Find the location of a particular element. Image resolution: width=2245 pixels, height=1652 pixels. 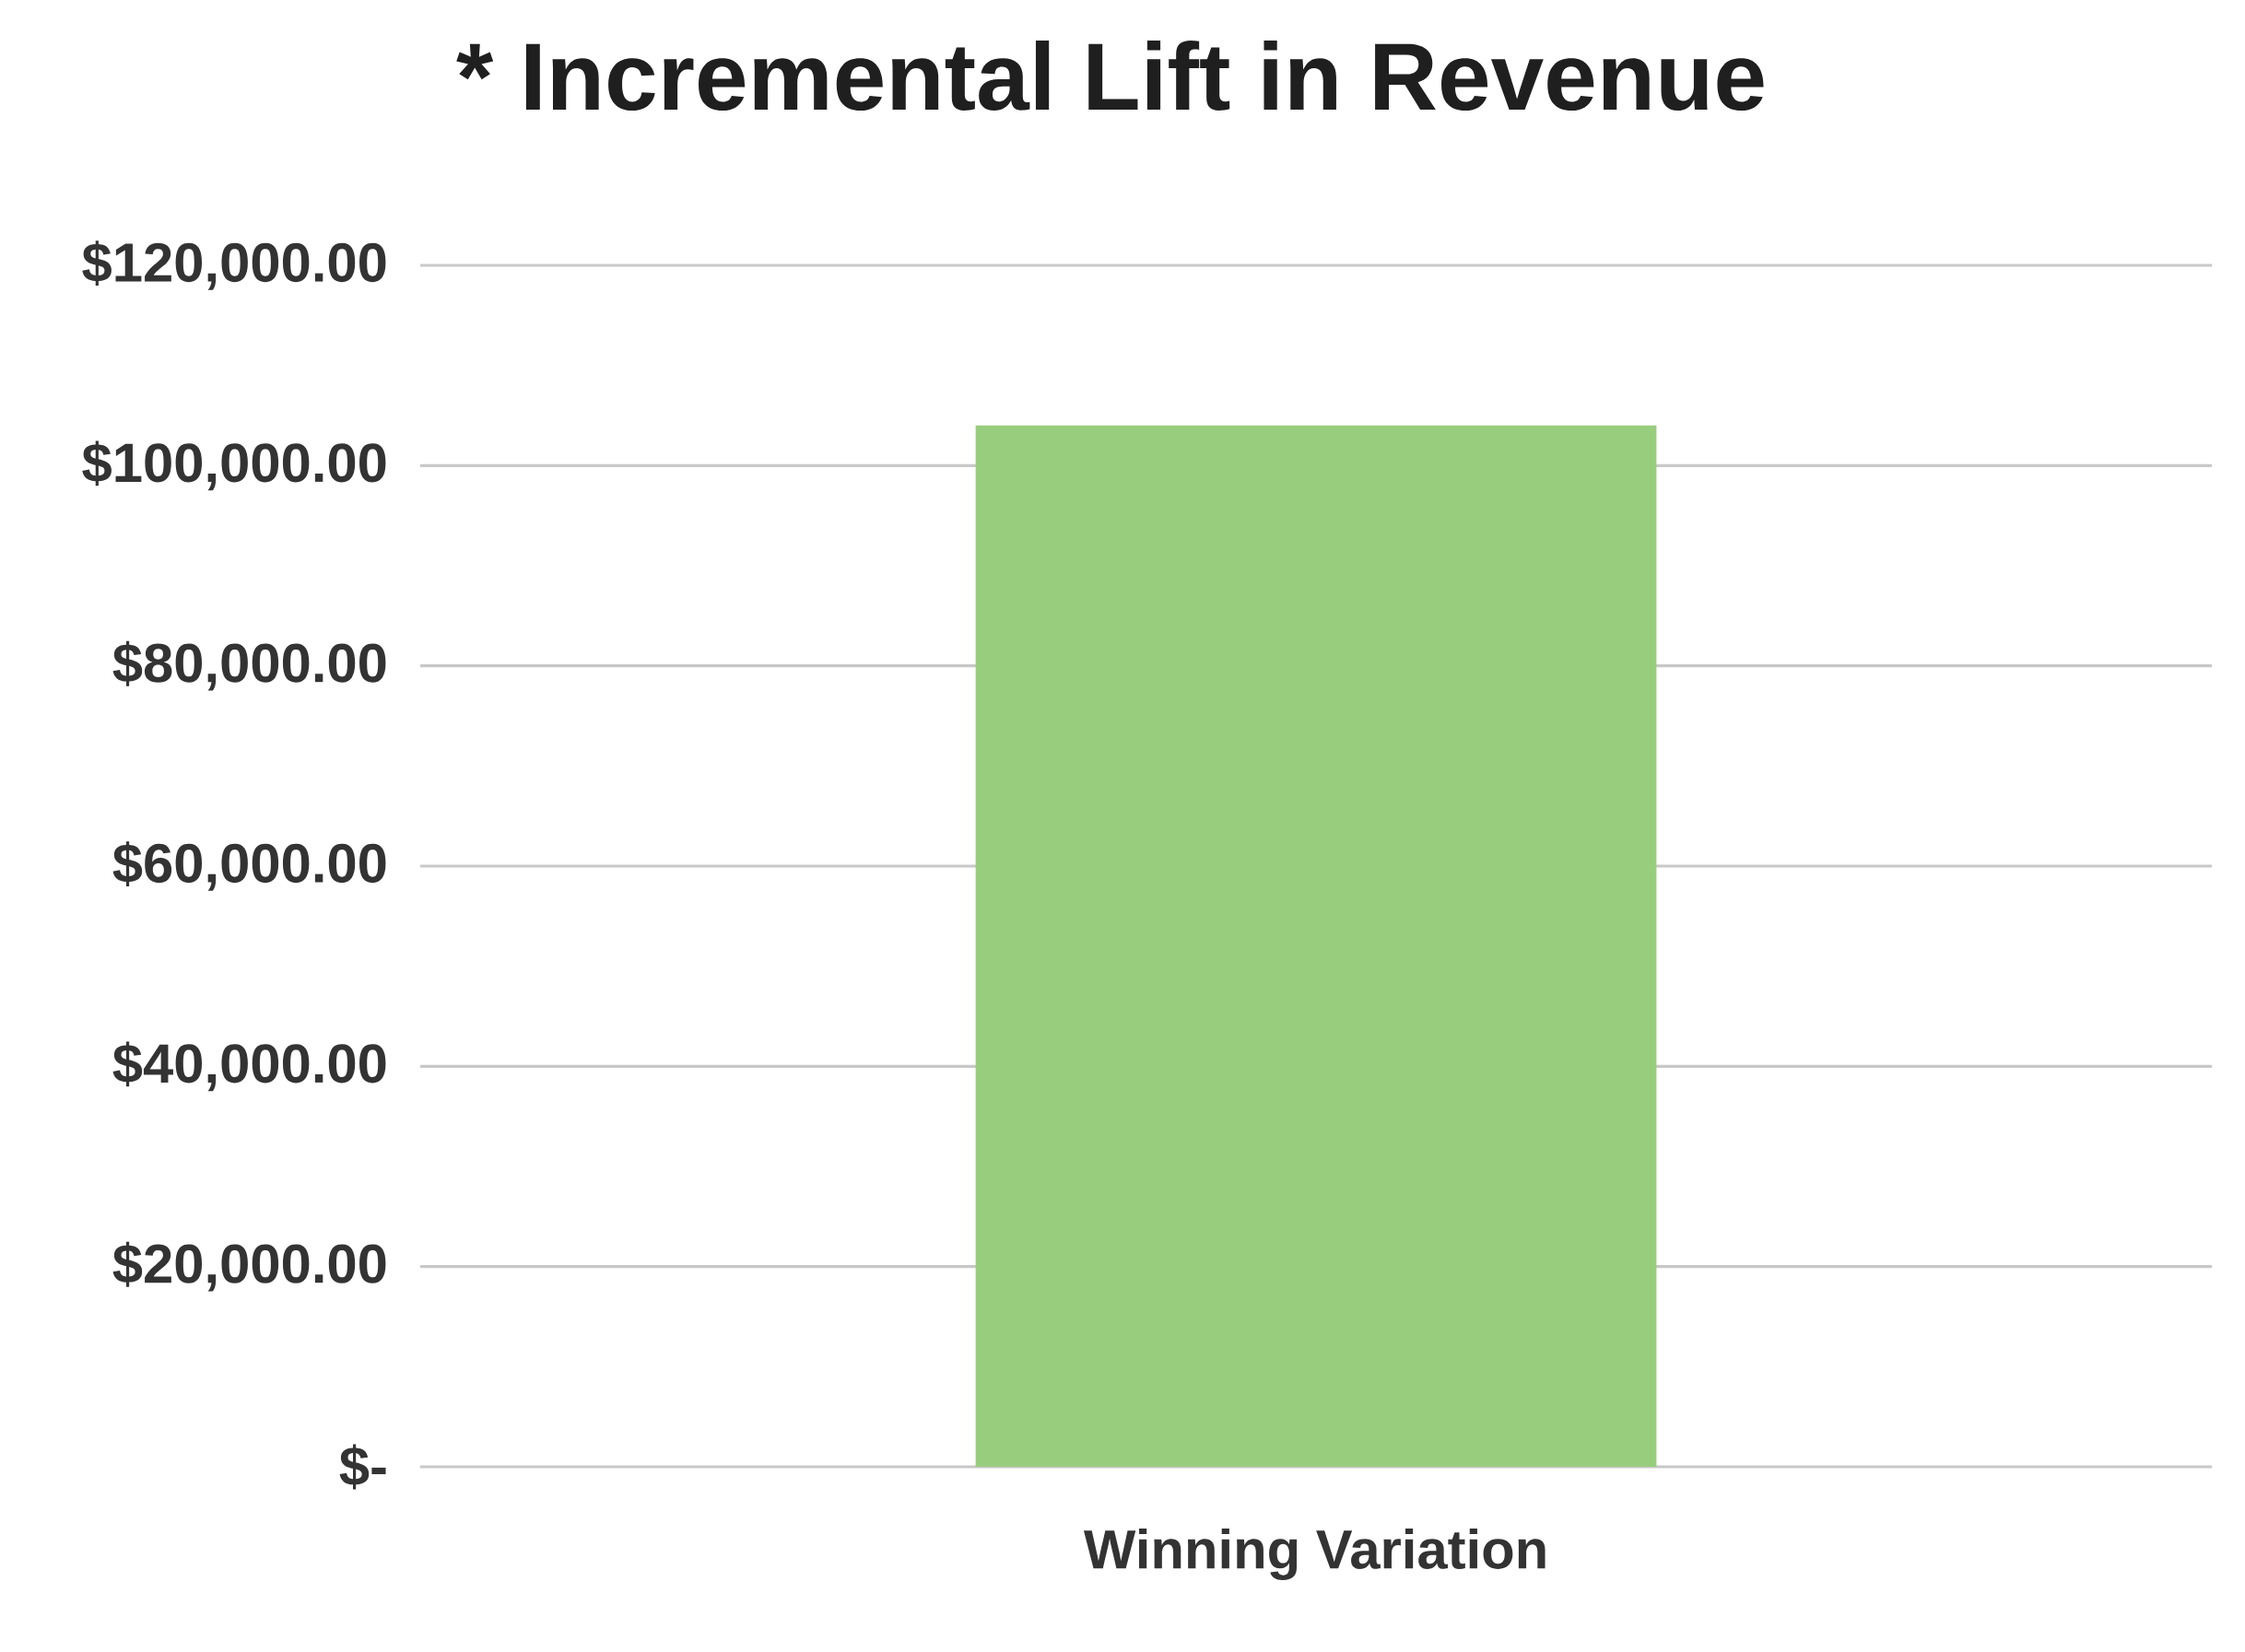

y-tick-label: $80,000.00 is located at coordinates (249, 666).